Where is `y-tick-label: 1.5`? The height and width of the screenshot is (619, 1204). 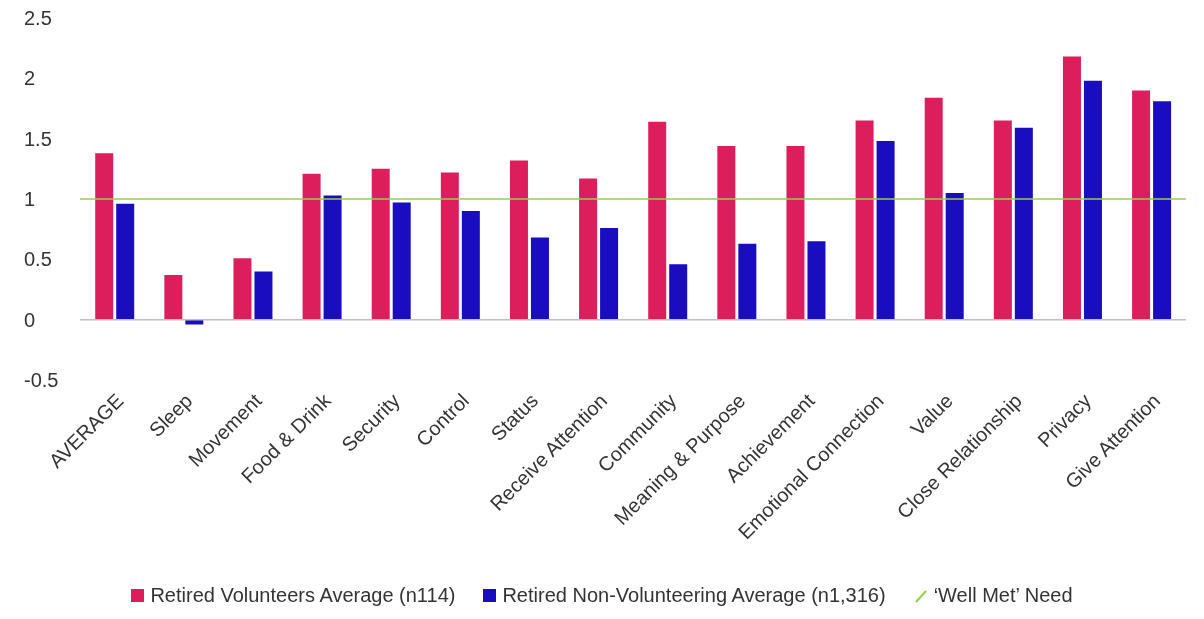 y-tick-label: 1.5 is located at coordinates (38, 138).